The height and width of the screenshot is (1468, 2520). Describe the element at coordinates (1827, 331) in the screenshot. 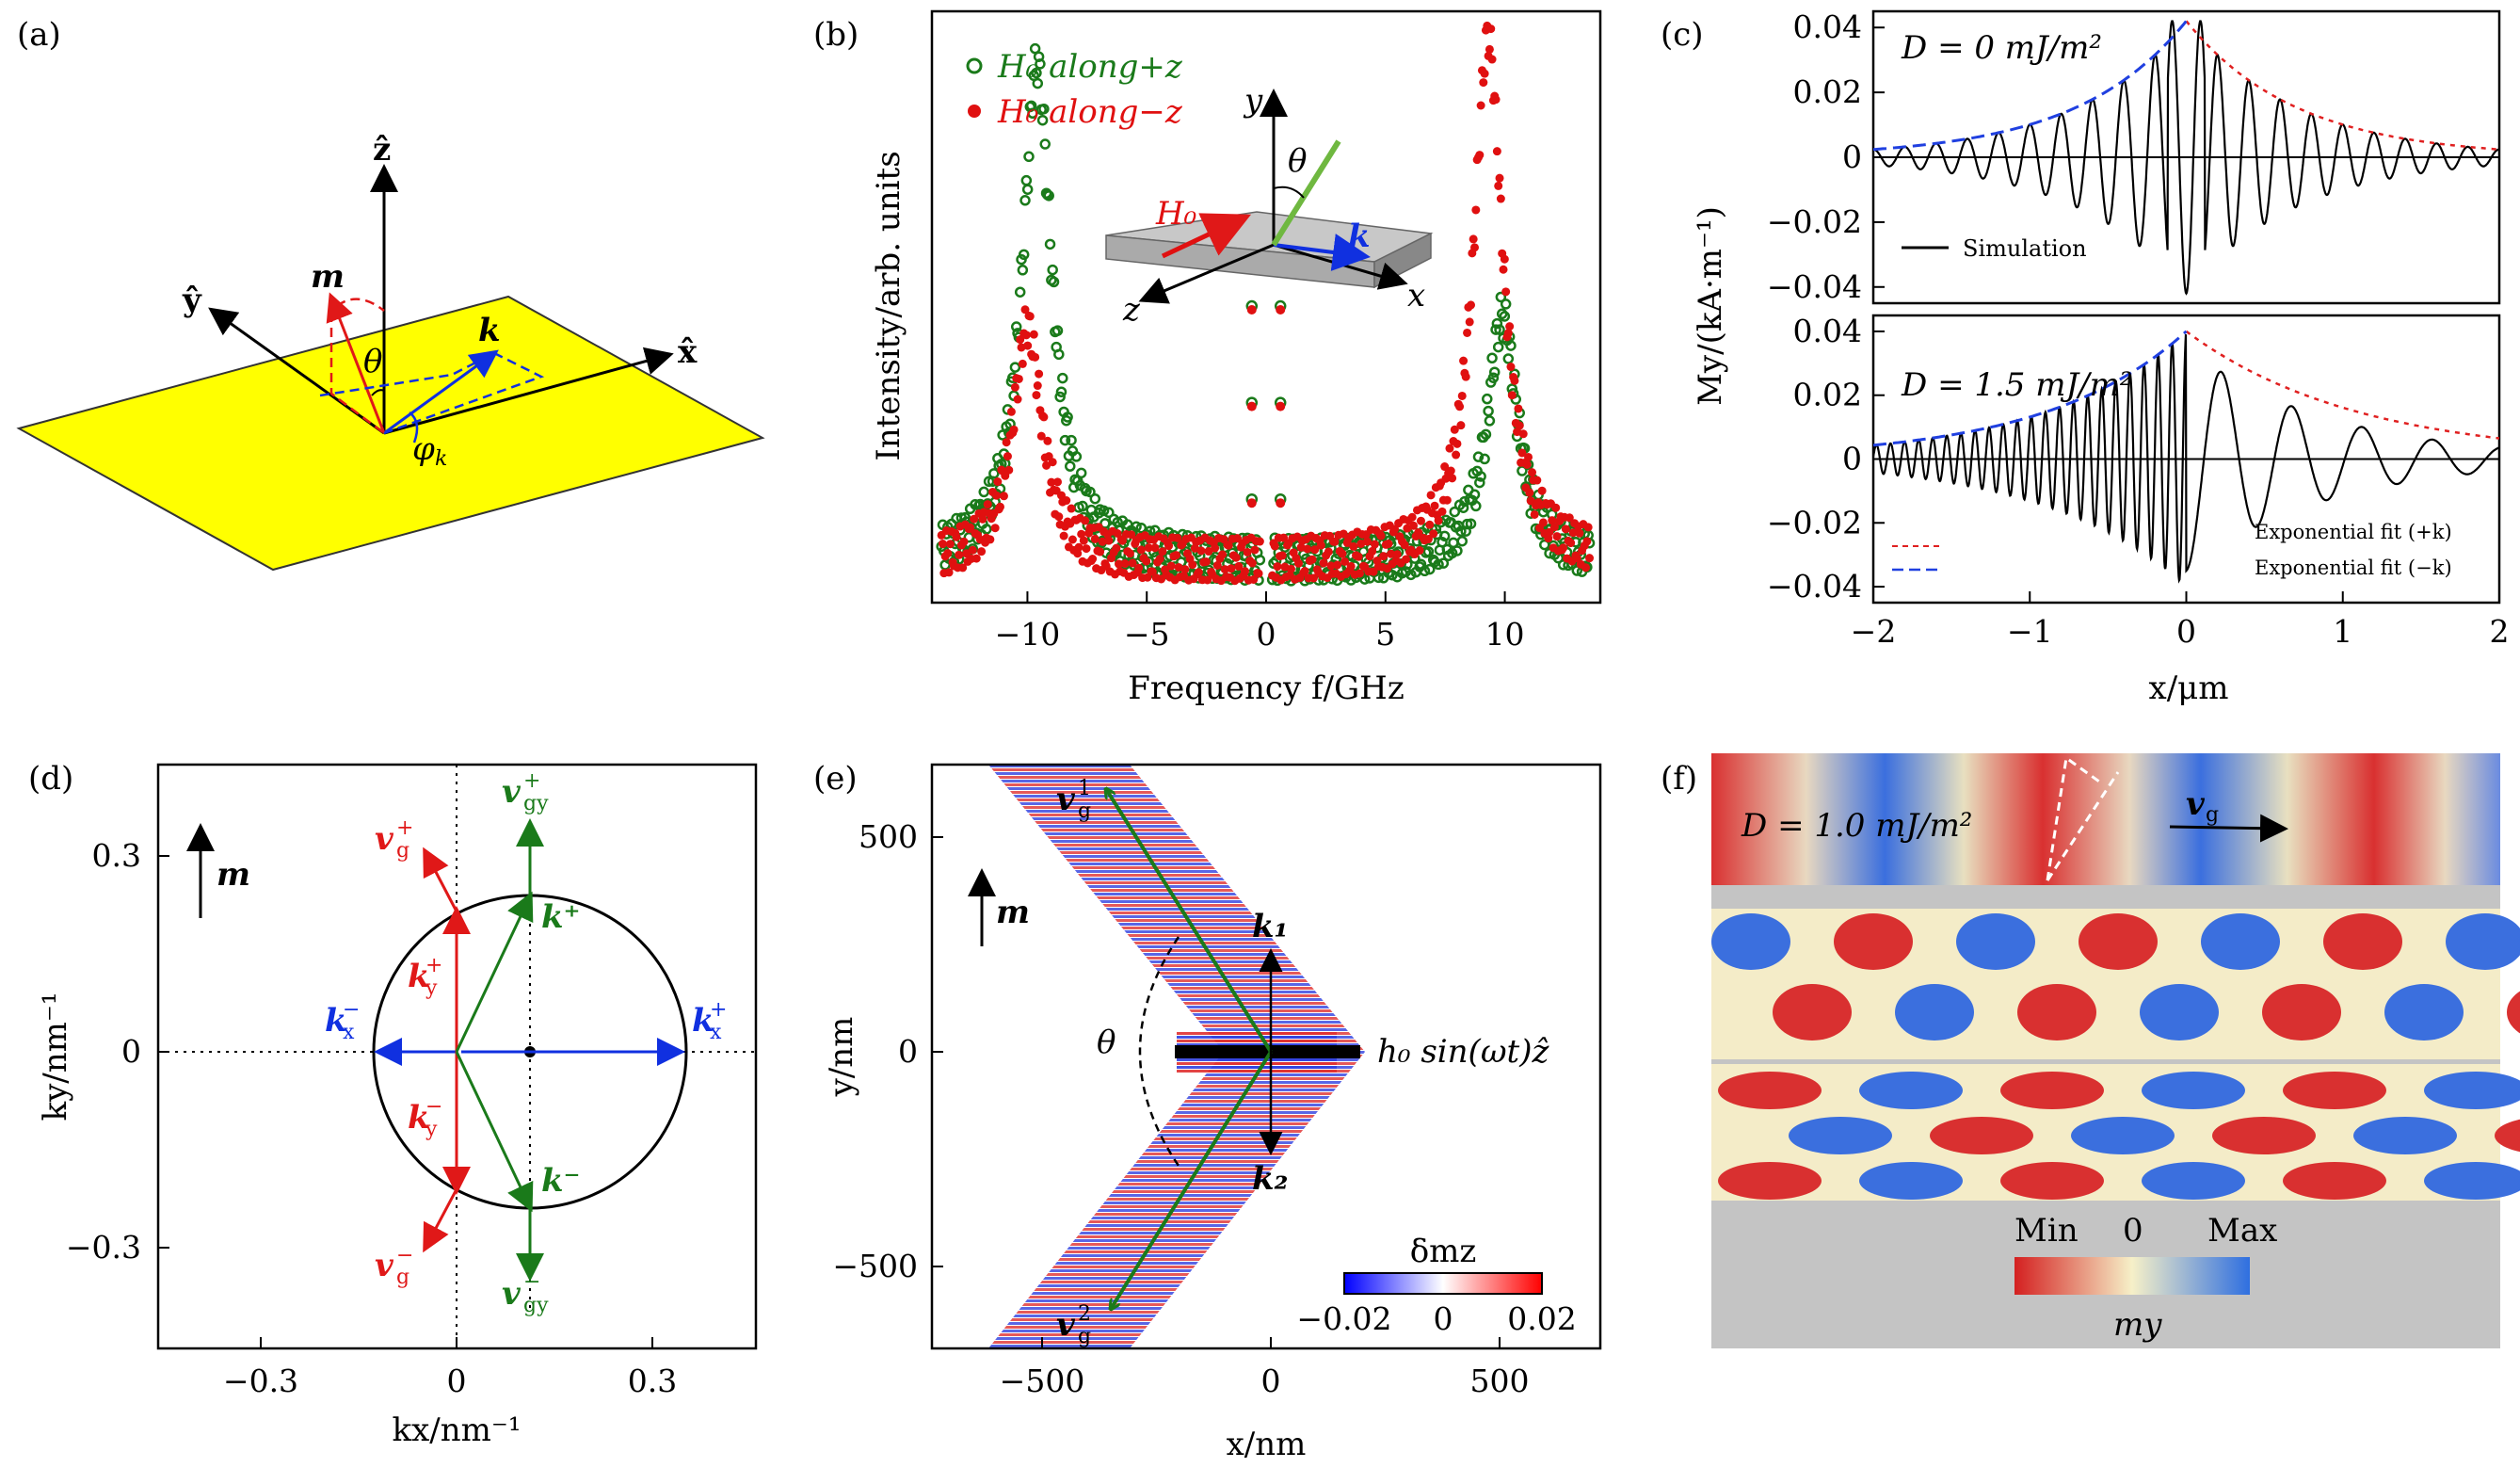

I see `c-ytick-label: 0.04` at that location.